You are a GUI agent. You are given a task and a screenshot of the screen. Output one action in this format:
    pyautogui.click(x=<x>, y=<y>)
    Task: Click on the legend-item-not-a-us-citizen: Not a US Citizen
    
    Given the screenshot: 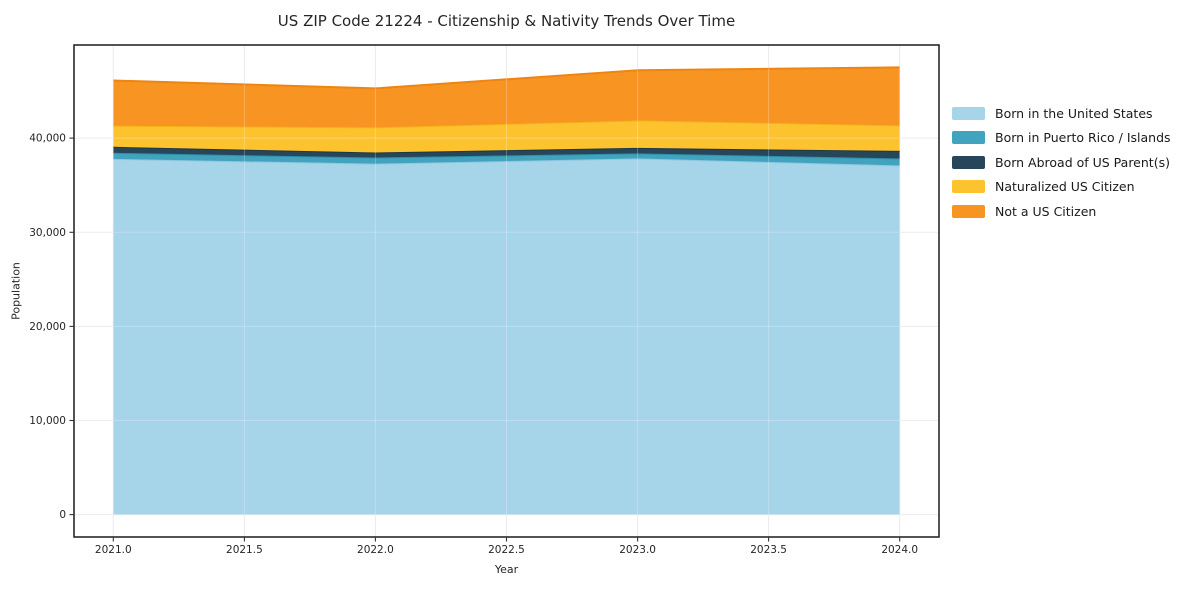 What is the action you would take?
    pyautogui.click(x=1061, y=211)
    